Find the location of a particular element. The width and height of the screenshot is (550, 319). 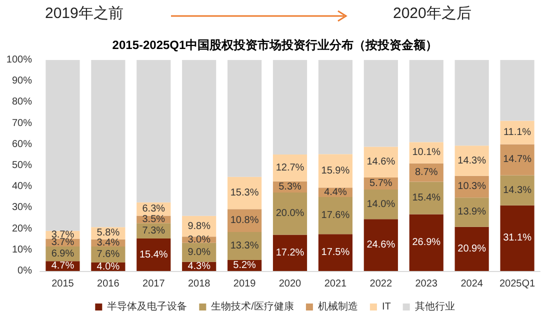

data-label: 3.0% is located at coordinates (199, 240).